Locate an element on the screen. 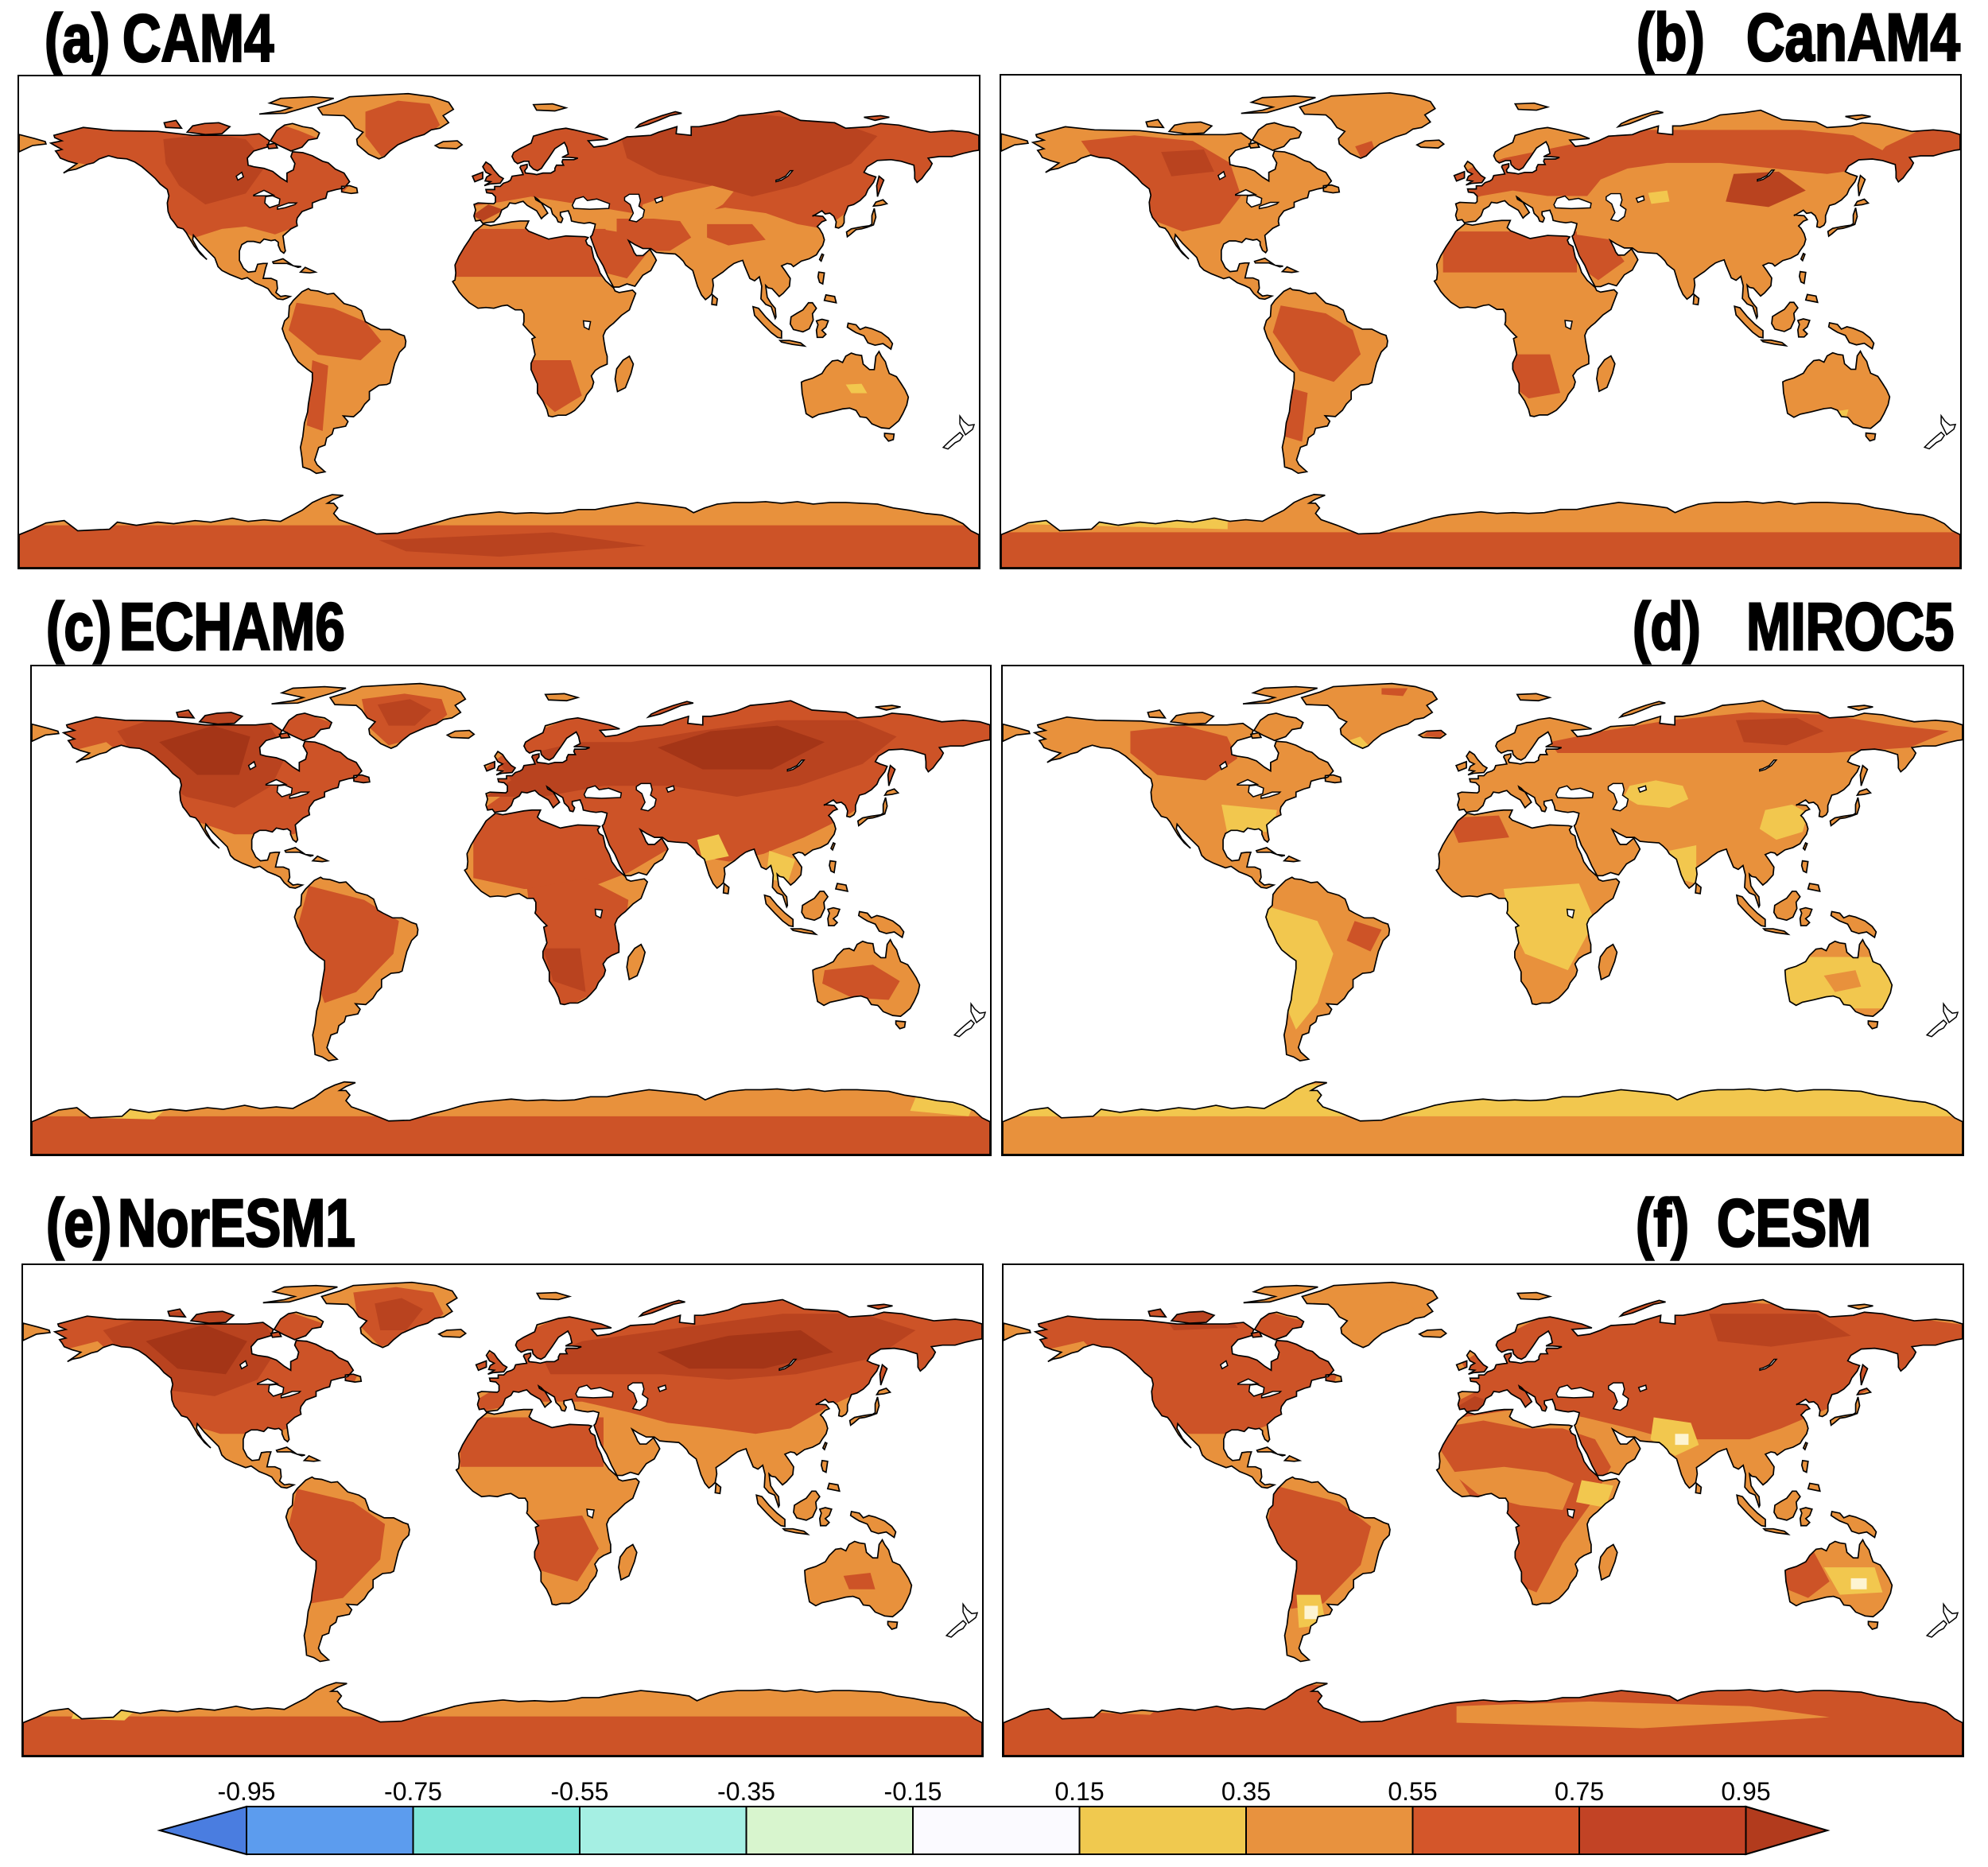 This screenshot has width=1988, height=1867. svg-text: -0.95 is located at coordinates (247, 1791).